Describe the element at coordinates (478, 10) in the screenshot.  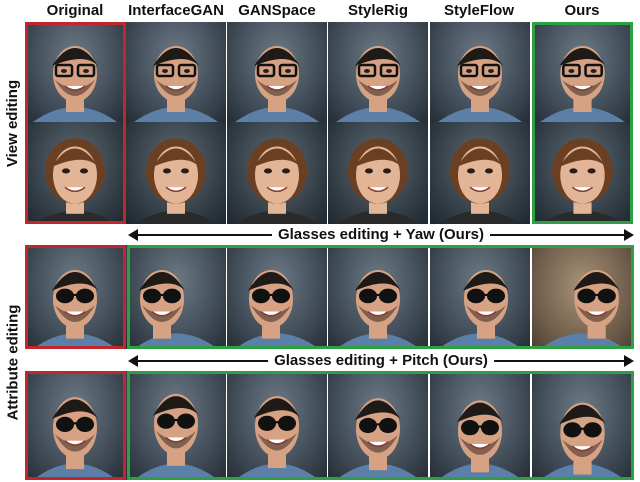
I see `column-header-styleflow: StyleFlow` at that location.